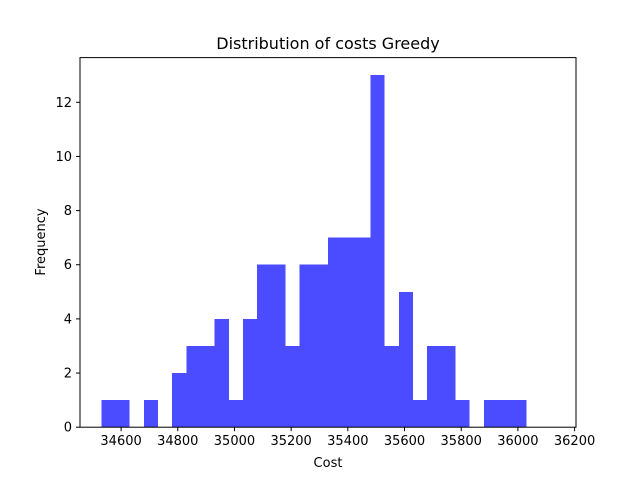 The width and height of the screenshot is (640, 480). Describe the element at coordinates (328, 463) in the screenshot. I see `x-axis-title: Cost` at that location.